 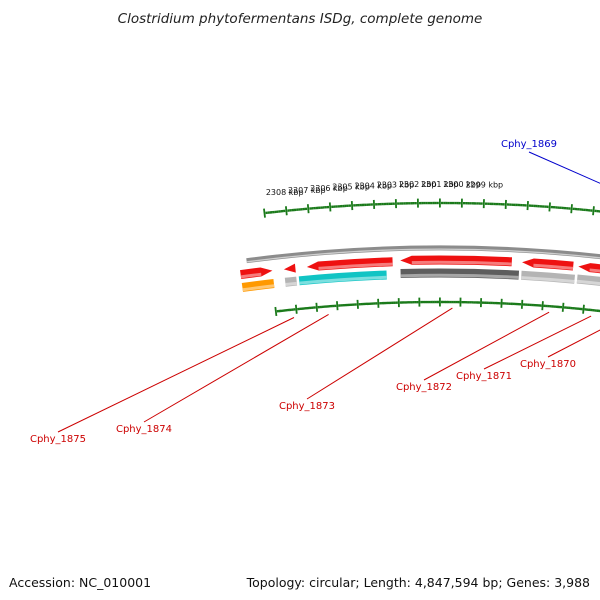 What do you see at coordinates (484, 376) in the screenshot?
I see `gene-label: Cphy_1871` at bounding box center [484, 376].